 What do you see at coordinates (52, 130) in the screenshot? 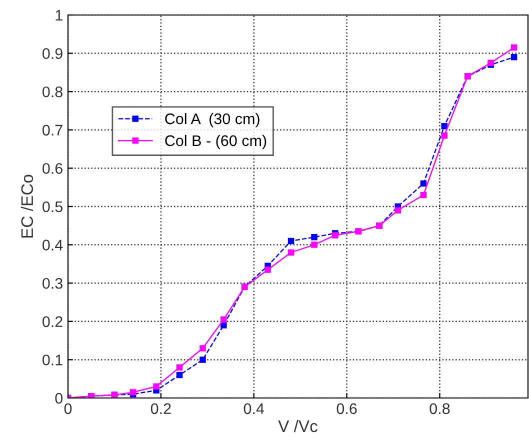
I see `y-tick-label: 0.7` at bounding box center [52, 130].